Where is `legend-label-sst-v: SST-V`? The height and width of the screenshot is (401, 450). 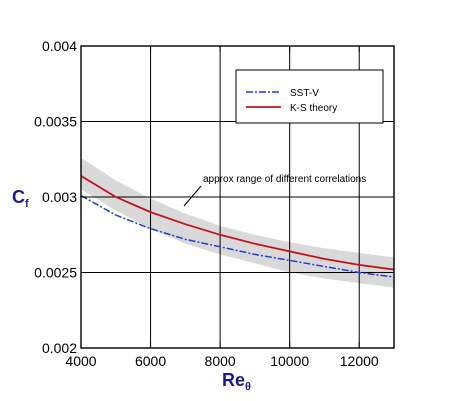
legend-label-sst-v: SST-V is located at coordinates (304, 93).